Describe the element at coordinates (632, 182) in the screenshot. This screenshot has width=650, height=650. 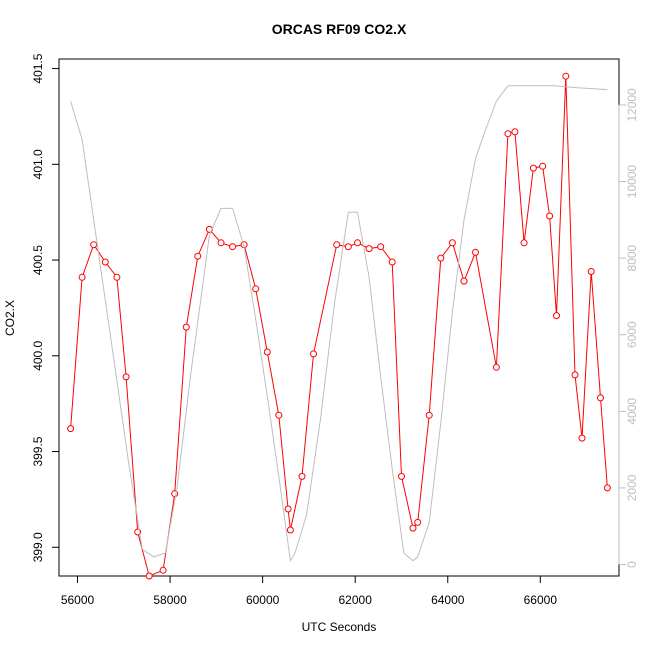
I see `y2-tick-label: 10000` at that location.